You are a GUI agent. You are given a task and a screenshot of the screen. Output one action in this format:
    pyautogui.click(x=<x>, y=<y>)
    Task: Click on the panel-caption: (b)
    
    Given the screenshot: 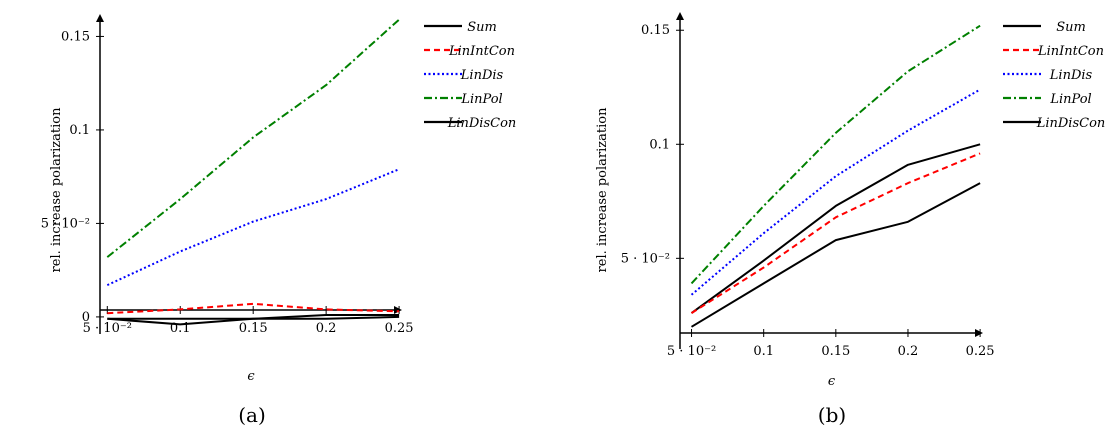 What is the action you would take?
    pyautogui.click(x=832, y=415)
    